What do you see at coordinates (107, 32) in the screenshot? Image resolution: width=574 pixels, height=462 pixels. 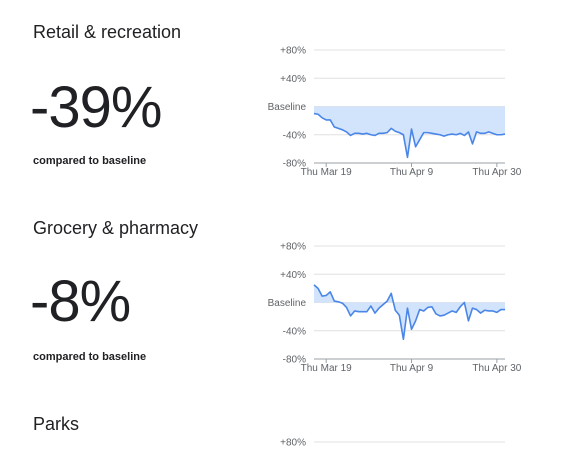 I see `section-title: Retail & recreation` at bounding box center [107, 32].